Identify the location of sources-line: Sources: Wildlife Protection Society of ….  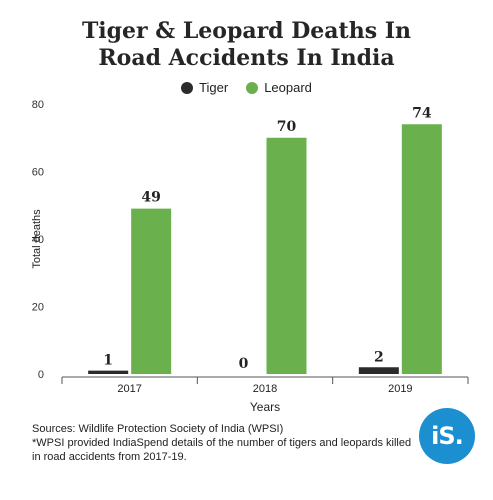
(158, 429).